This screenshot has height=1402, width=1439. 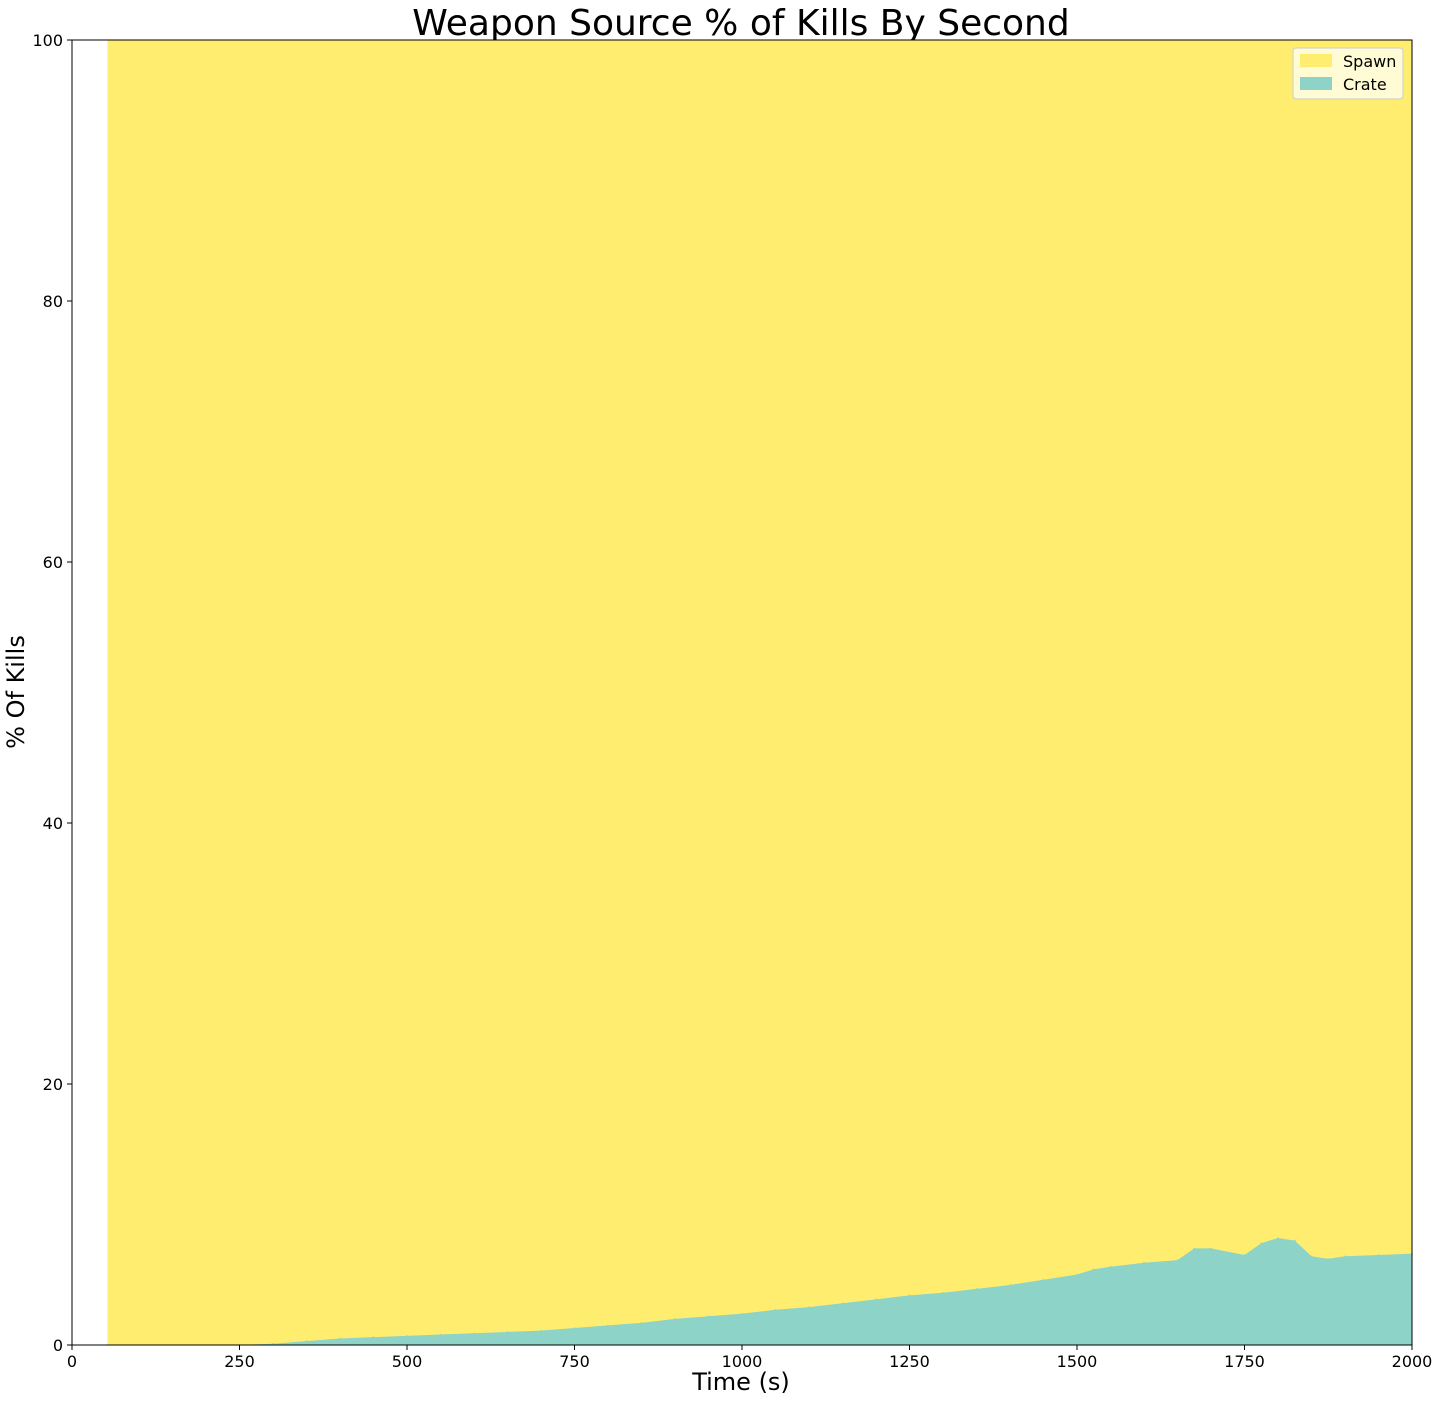 I want to click on y-tick-label: 40, so click(x=53, y=823).